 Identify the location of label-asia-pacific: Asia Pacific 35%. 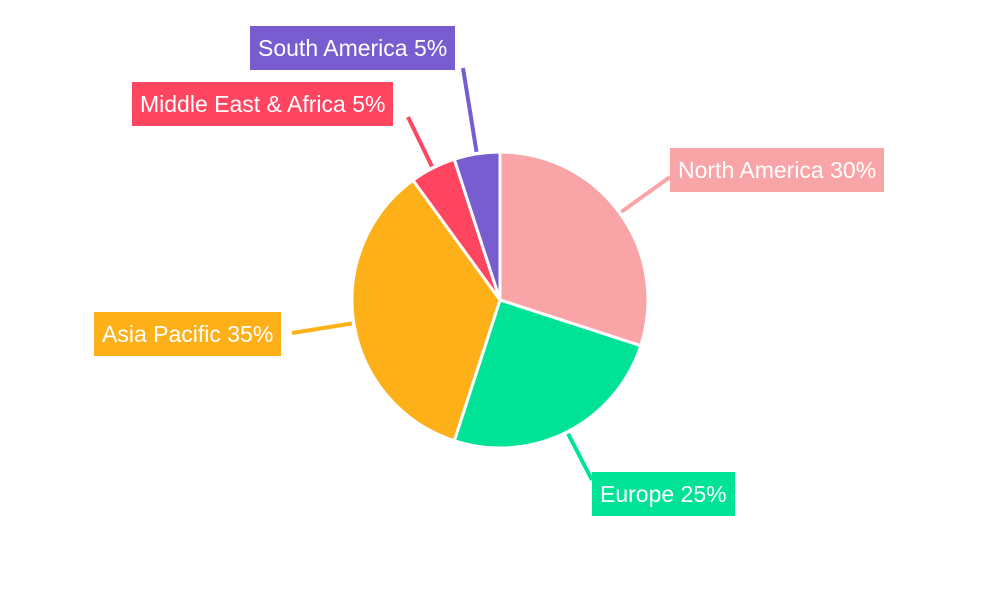
(188, 334).